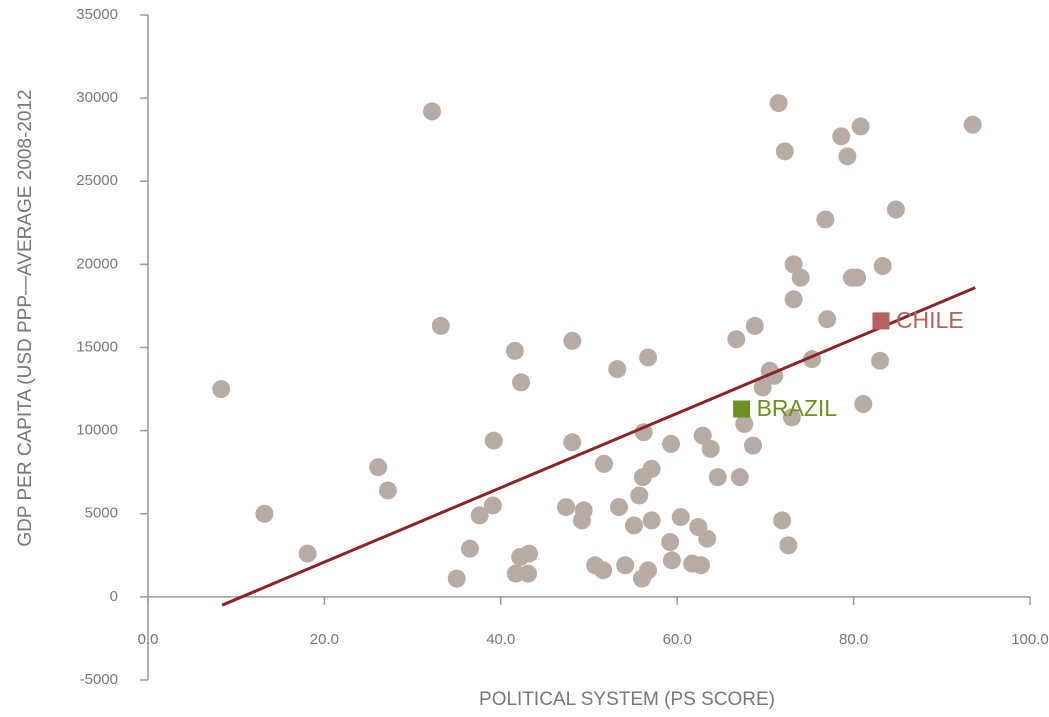 The height and width of the screenshot is (717, 1049). What do you see at coordinates (853, 639) in the screenshot?
I see `x-tick-label: 80.0` at bounding box center [853, 639].